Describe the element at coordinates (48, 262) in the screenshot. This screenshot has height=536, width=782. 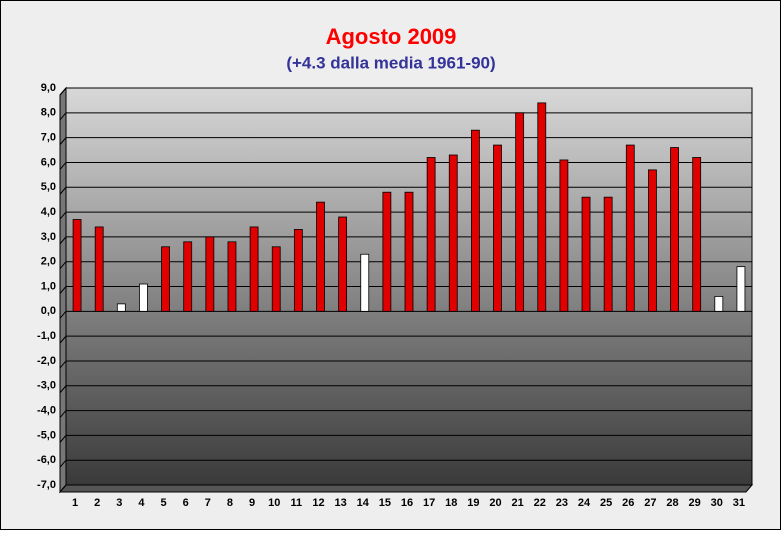
I see `y-tick-label: 2,0` at that location.